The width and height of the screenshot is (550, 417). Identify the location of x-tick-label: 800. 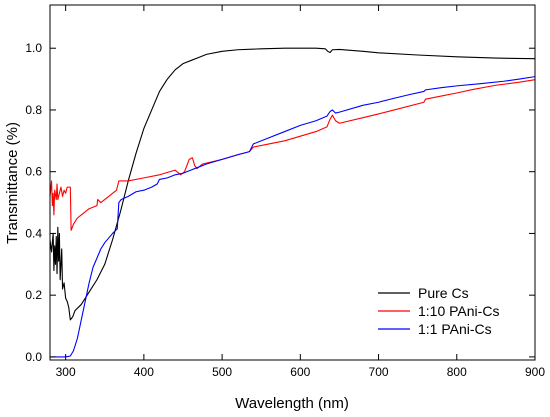
(457, 372).